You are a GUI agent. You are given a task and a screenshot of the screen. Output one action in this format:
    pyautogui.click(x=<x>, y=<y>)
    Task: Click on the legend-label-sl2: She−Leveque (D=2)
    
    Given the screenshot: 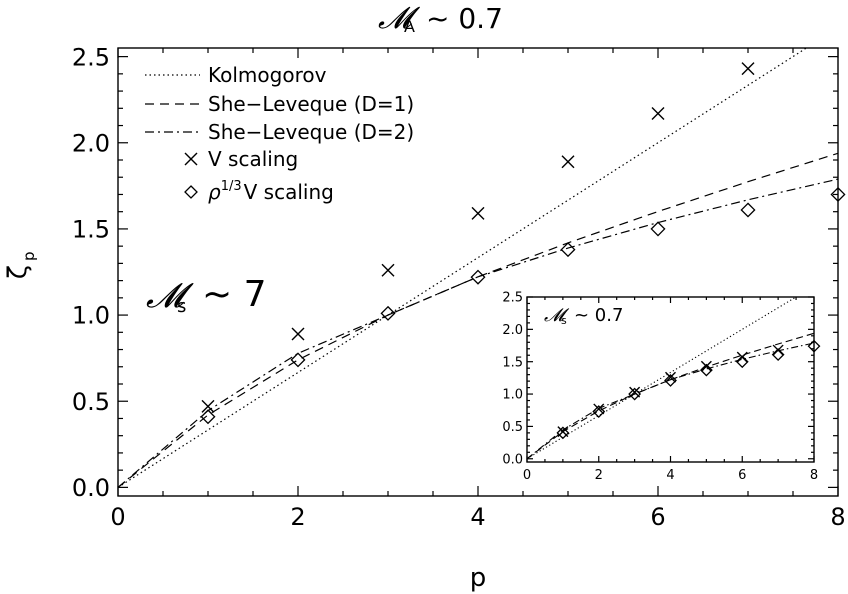 What is the action you would take?
    pyautogui.click(x=311, y=132)
    